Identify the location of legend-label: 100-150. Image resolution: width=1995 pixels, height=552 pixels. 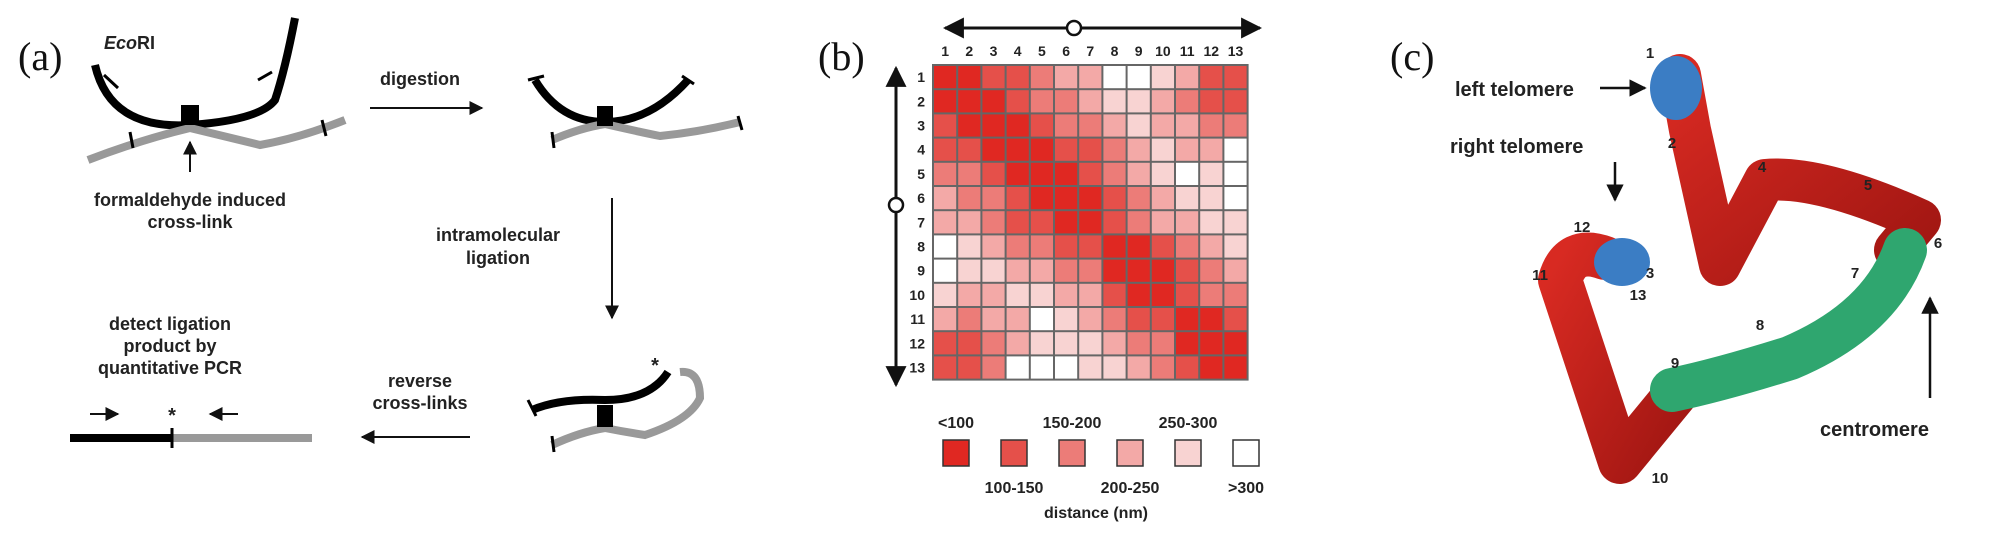
(1014, 488).